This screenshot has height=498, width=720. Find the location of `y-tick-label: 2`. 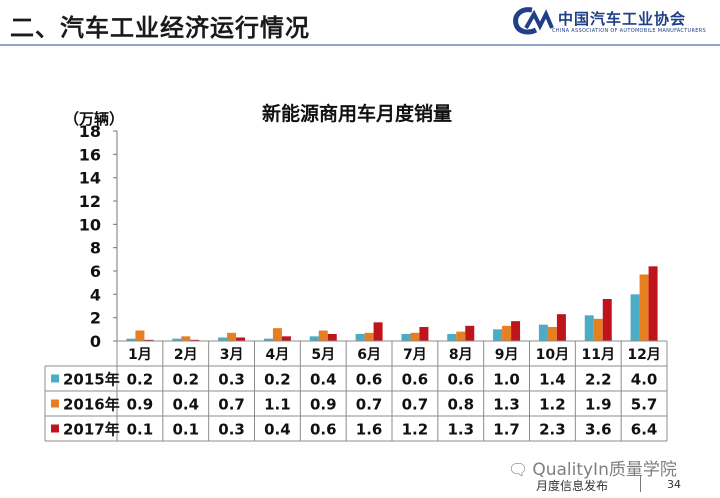

y-tick-label: 2 is located at coordinates (95, 318).